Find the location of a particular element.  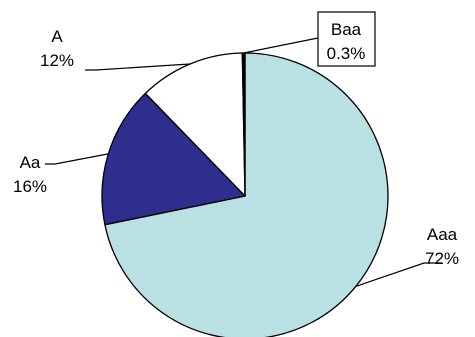

slice-label-a: A 12% is located at coordinates (57, 48).